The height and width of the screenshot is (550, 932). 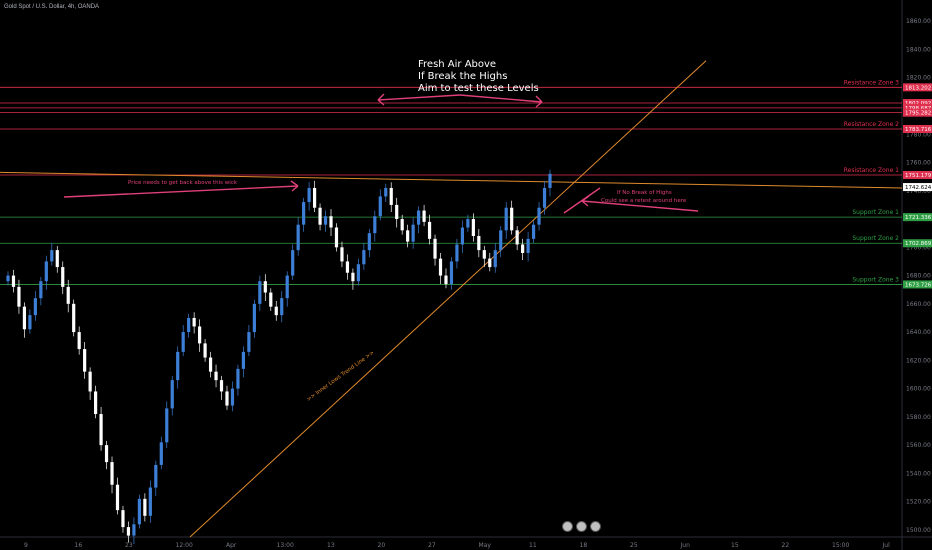 I want to click on fresh-air-line-3: Aim to test these Levels, so click(x=478, y=88).